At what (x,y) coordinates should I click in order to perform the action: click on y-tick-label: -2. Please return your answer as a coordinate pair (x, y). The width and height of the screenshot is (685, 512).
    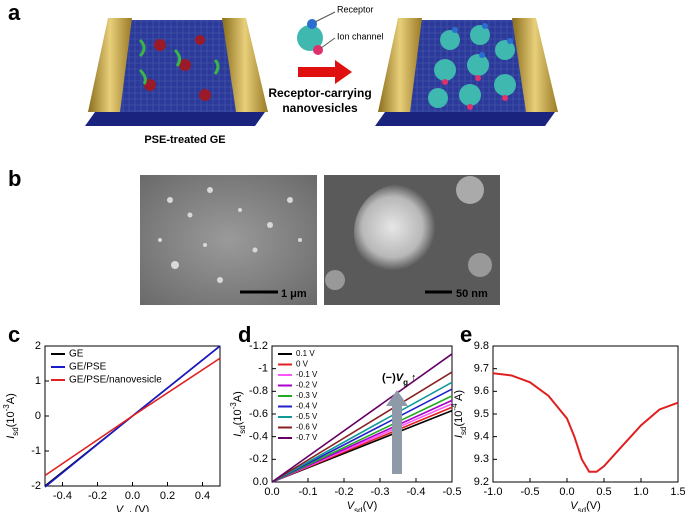
    Looking at the image, I should click on (36, 486).